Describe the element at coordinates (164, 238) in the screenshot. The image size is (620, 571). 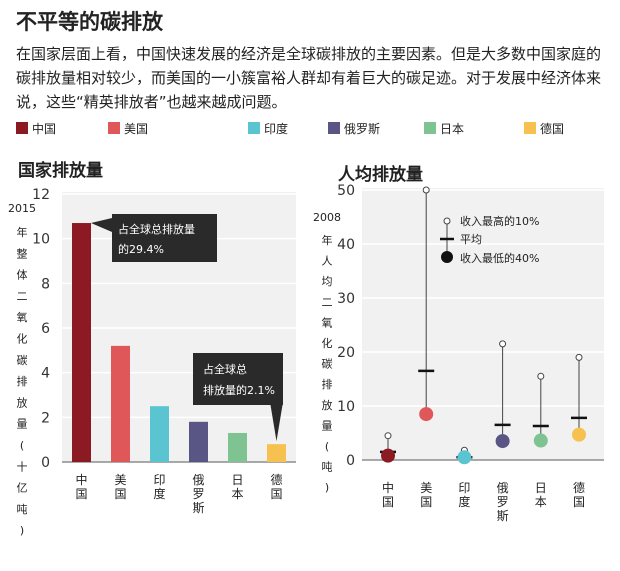
I see `annotation-box` at that location.